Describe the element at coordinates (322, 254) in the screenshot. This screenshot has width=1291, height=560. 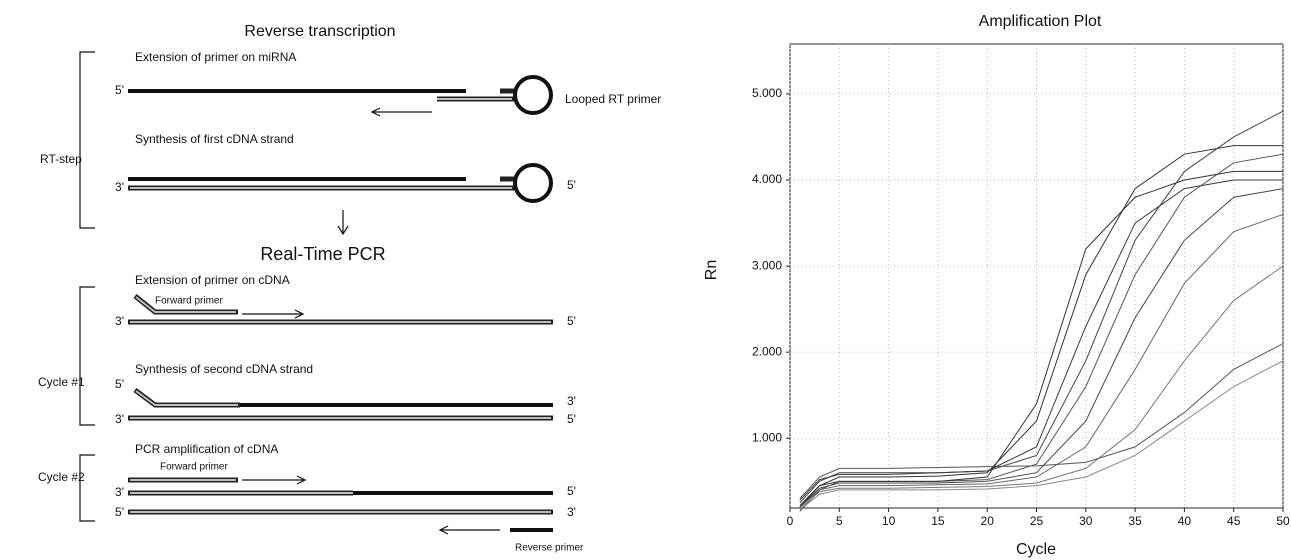
I see `section-title: Real-Time PCR` at that location.